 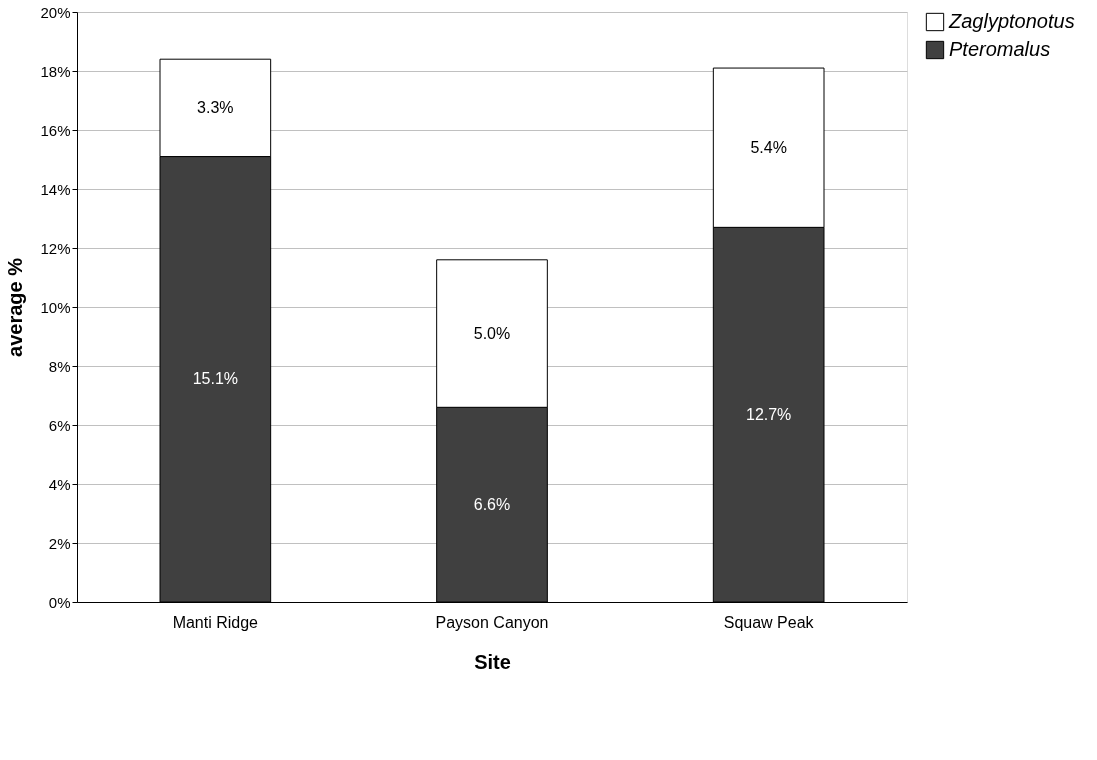 I want to click on x-tick-label: Squaw Peak, so click(x=769, y=622).